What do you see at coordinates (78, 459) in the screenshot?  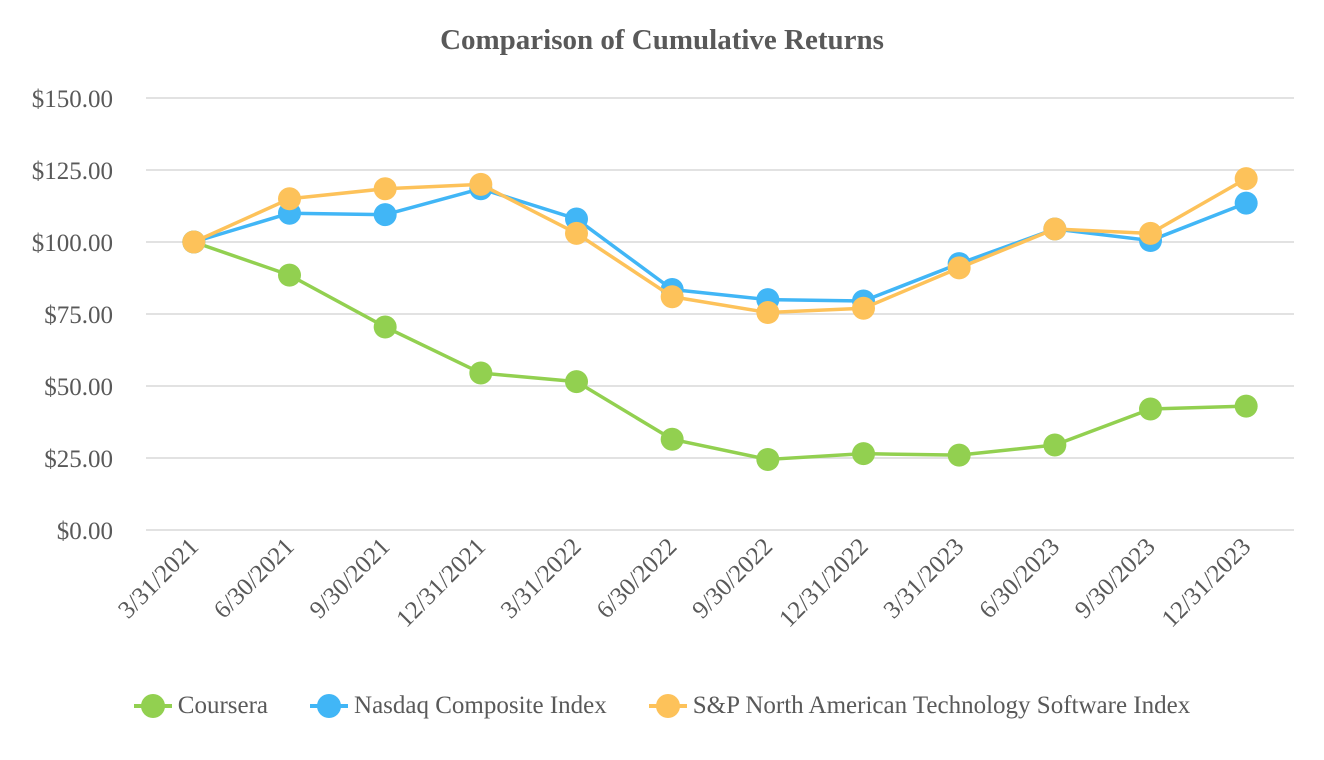 I see `y-tick-label: $25.00` at bounding box center [78, 459].